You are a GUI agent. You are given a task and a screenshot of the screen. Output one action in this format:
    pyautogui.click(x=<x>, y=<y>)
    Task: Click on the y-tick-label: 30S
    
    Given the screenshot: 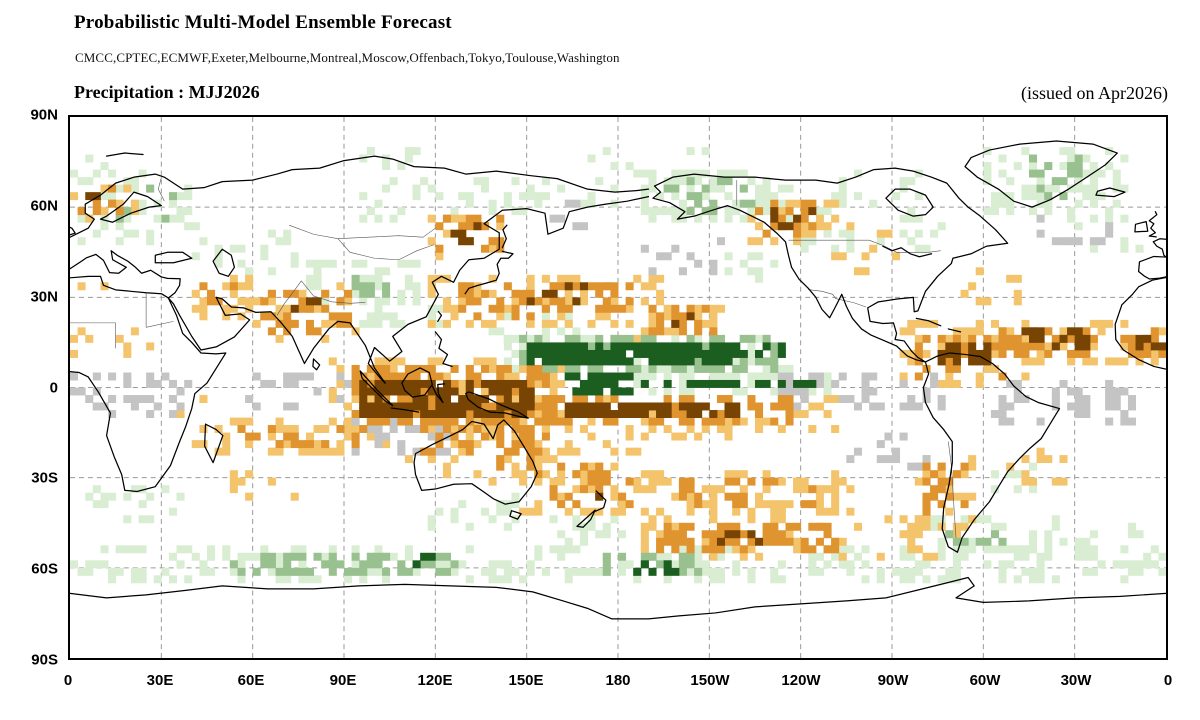 What is the action you would take?
    pyautogui.click(x=44, y=478)
    